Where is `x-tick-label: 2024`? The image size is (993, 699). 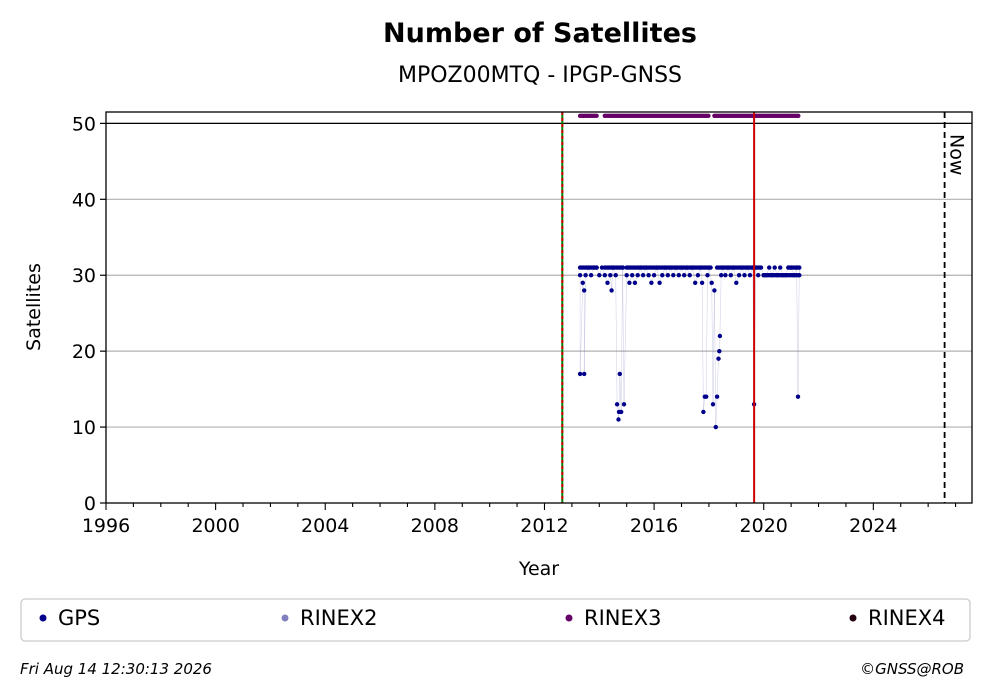 x-tick-label: 2024 is located at coordinates (873, 526).